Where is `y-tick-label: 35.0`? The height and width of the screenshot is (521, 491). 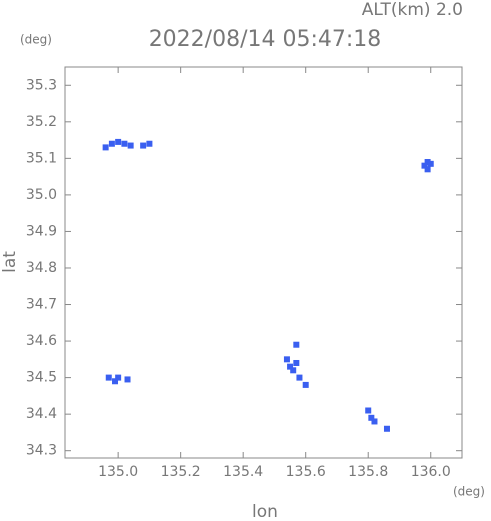 y-tick-label: 35.0 is located at coordinates (41, 195).